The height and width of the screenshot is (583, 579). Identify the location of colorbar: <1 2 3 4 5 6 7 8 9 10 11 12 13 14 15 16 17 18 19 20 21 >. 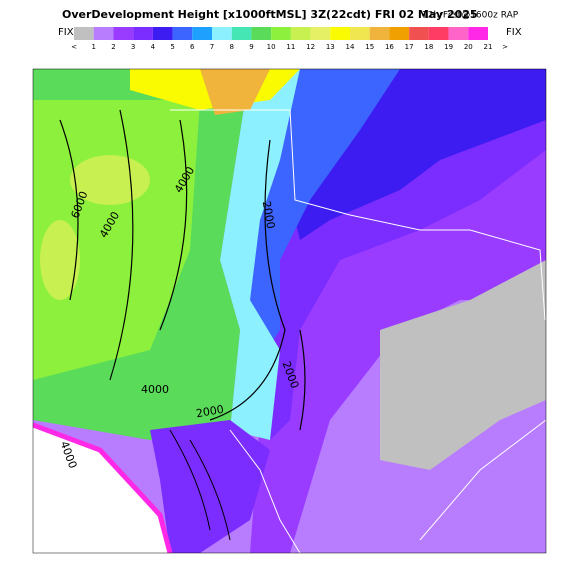
(289, 39).